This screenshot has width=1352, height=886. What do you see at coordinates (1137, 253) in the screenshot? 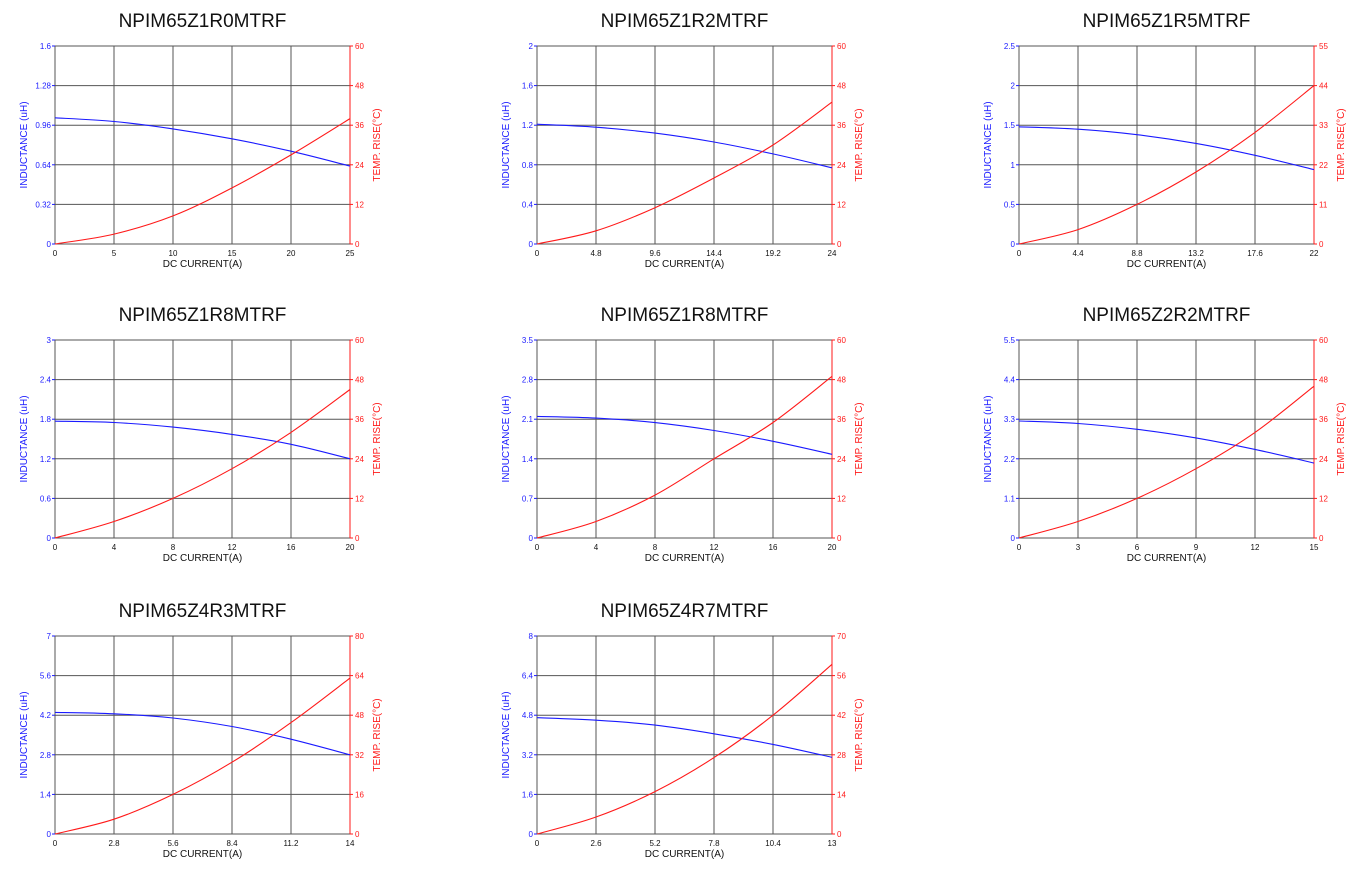
I see `x-tick-label: 8.8` at bounding box center [1137, 253].